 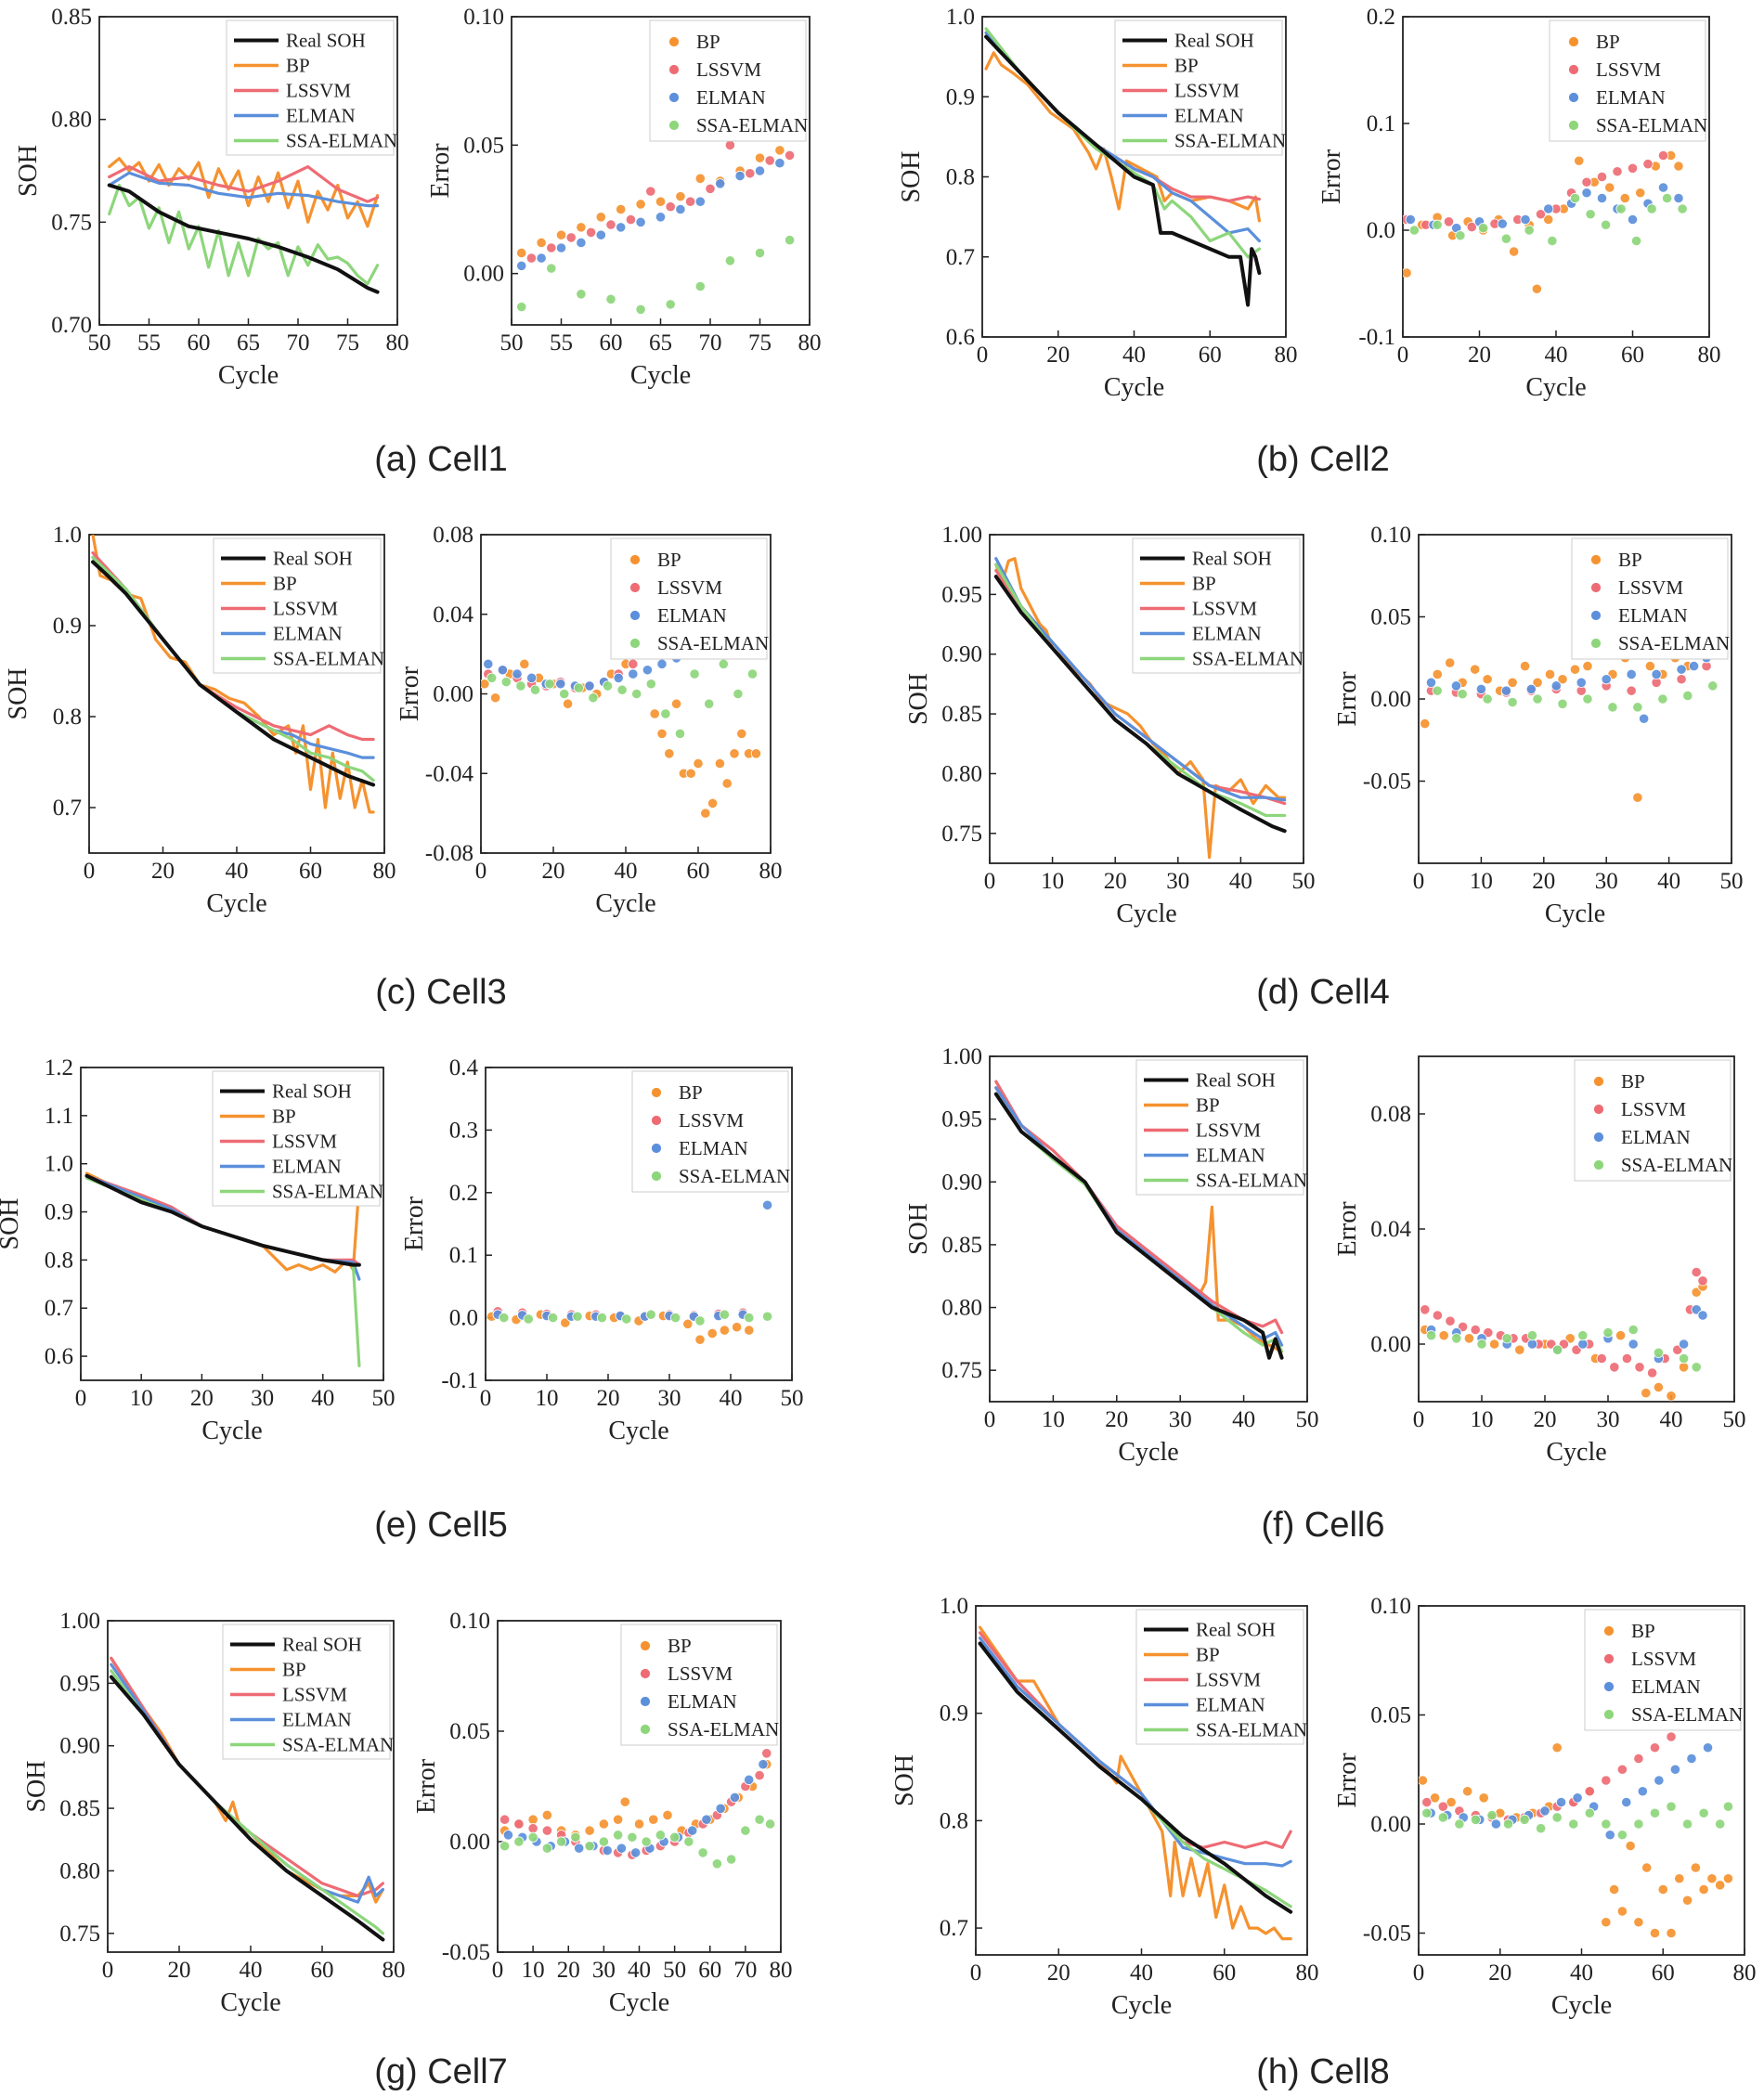 I want to click on cell1-soh-series-lssvm-line, so click(x=244, y=184).